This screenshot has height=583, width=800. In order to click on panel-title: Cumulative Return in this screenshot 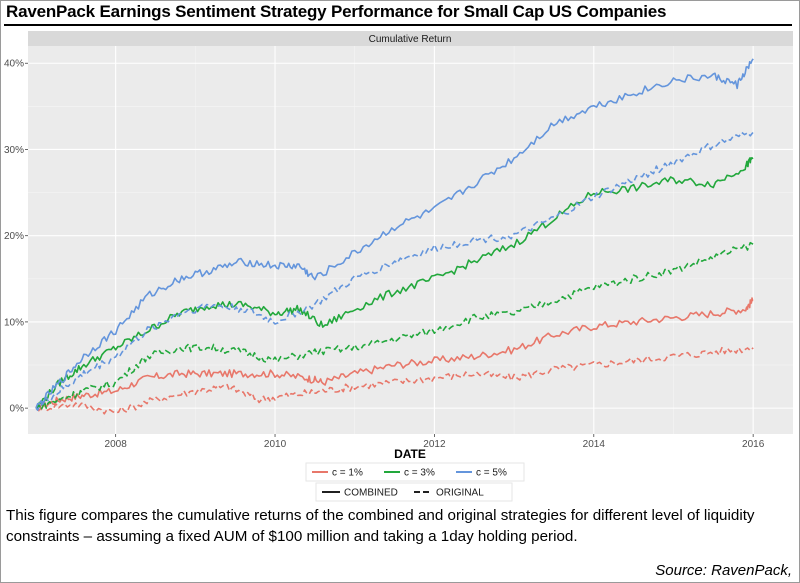, I will do `click(410, 39)`.